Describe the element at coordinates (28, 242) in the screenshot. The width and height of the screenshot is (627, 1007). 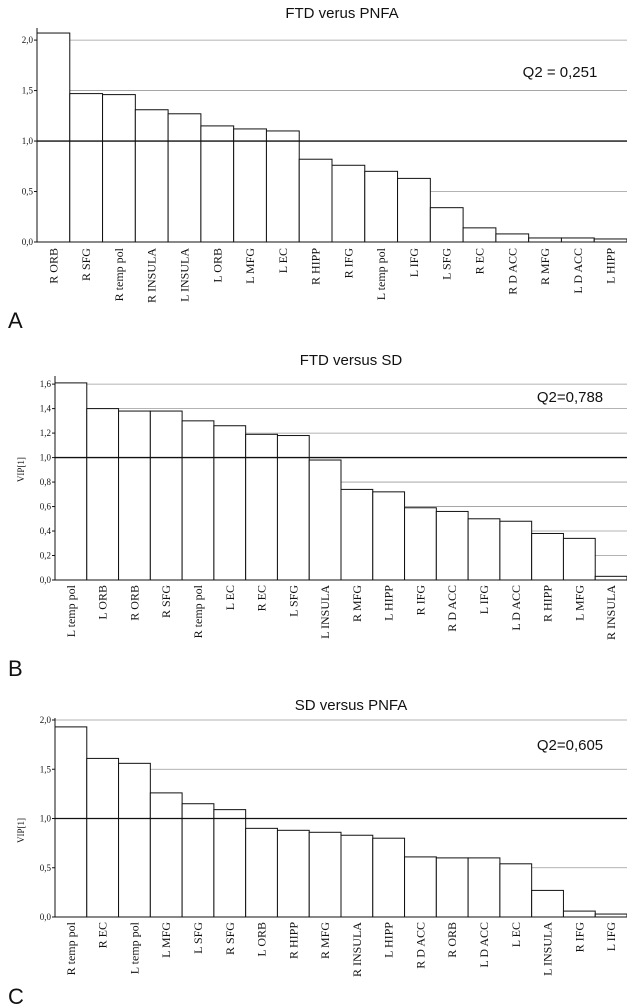
I see `y-tick-label: 0,0` at that location.